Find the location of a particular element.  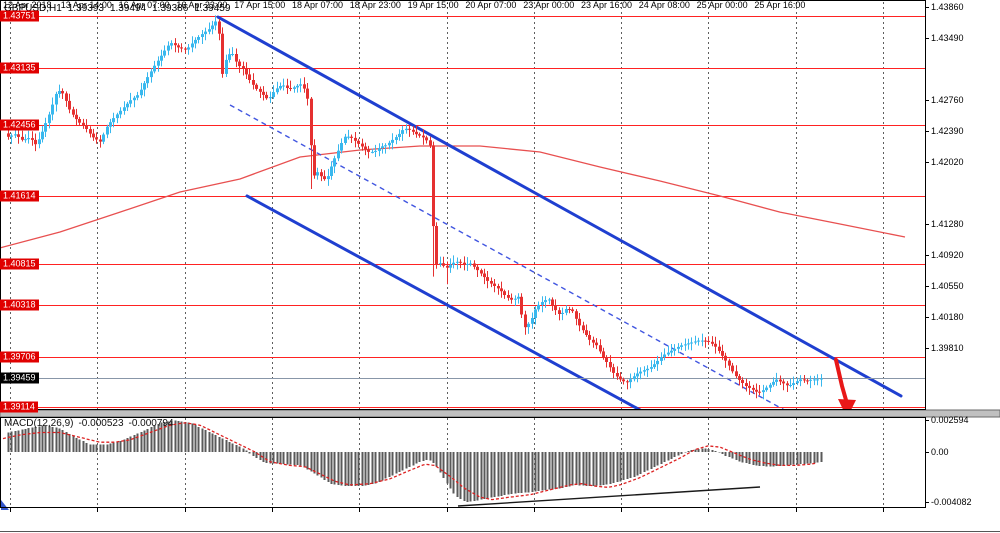

macd-support-trendline is located at coordinates (609, 496).